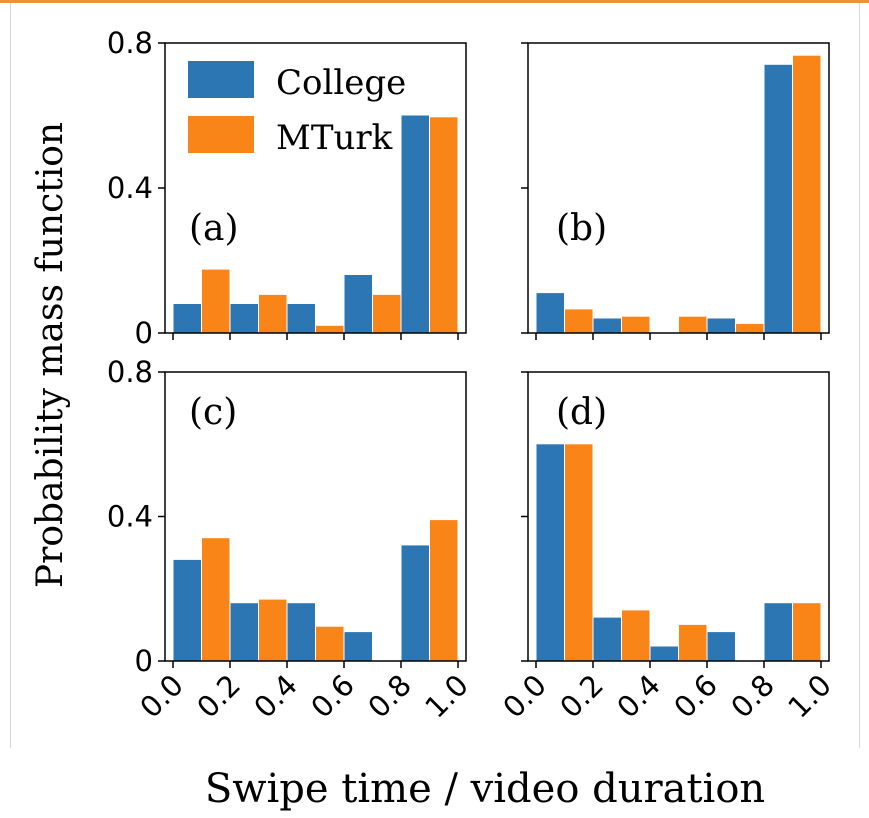  Describe the element at coordinates (485, 789) in the screenshot. I see `x-axis-label: Swipe time / video duration` at that location.